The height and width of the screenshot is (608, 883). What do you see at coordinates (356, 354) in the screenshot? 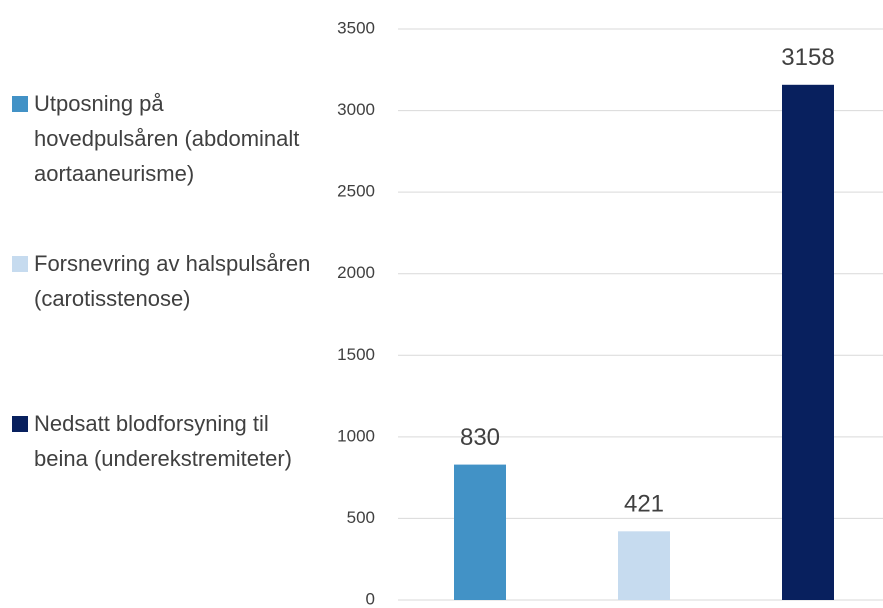
I see `y-tick-label: 1500` at bounding box center [356, 354].